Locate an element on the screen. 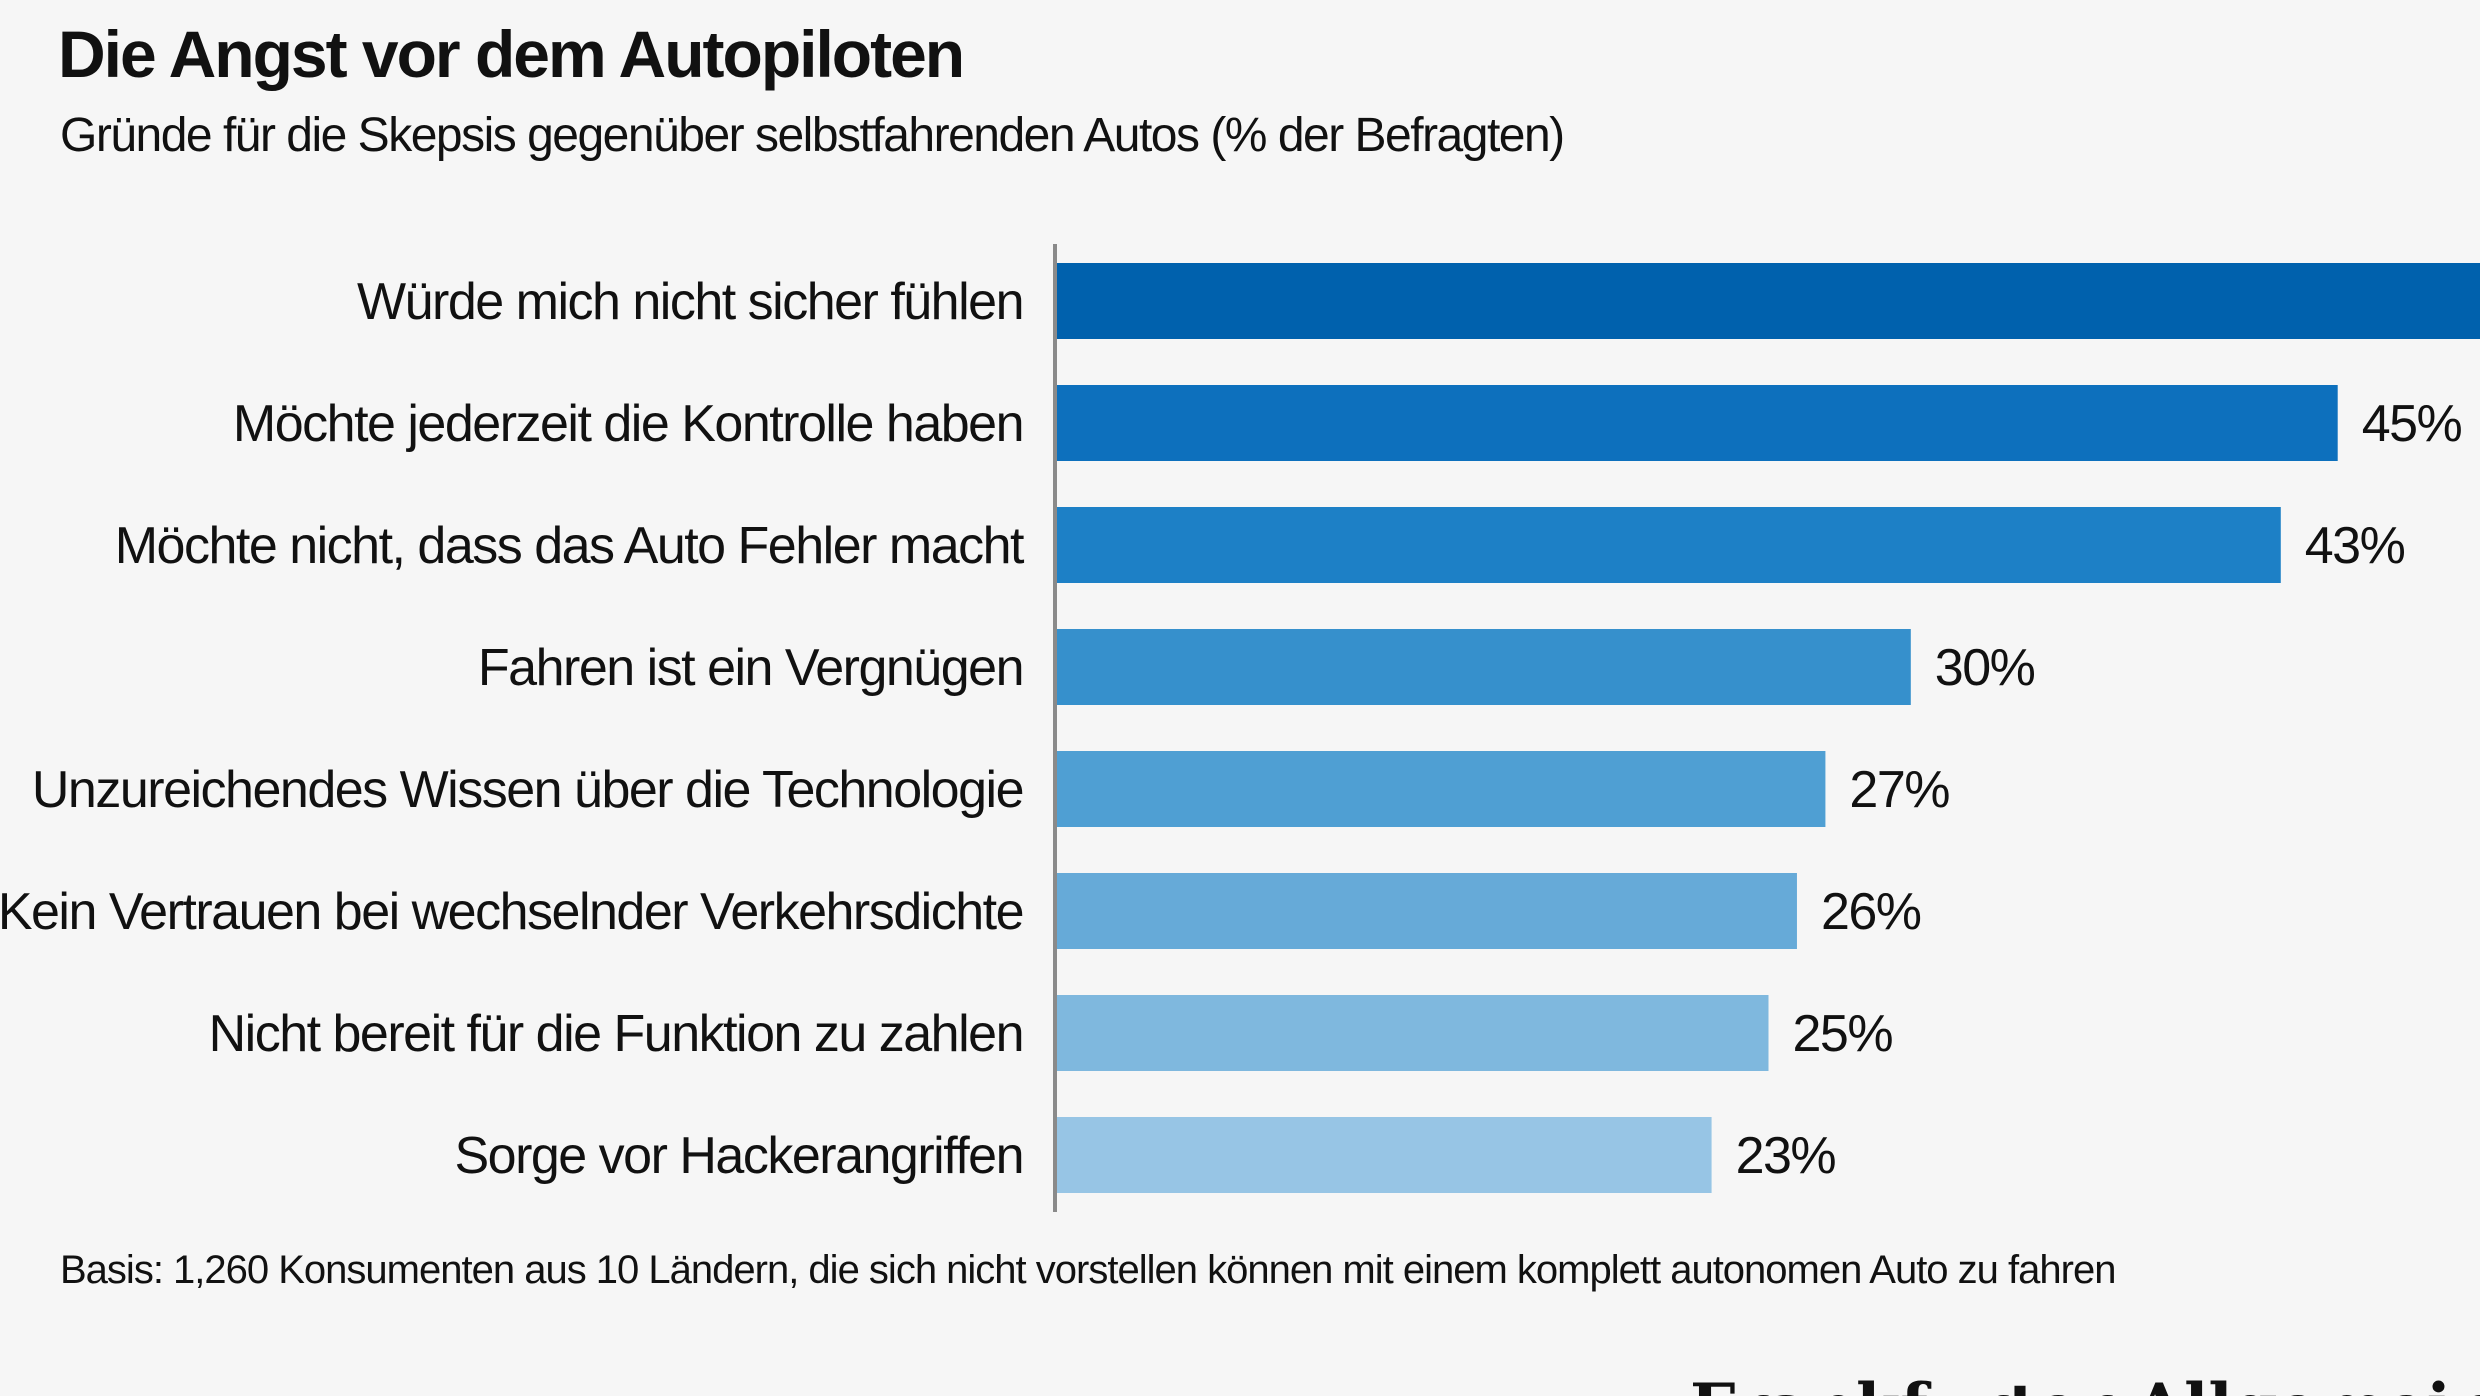 This screenshot has height=1396, width=2480. value-label-5: 26% is located at coordinates (1871, 912).